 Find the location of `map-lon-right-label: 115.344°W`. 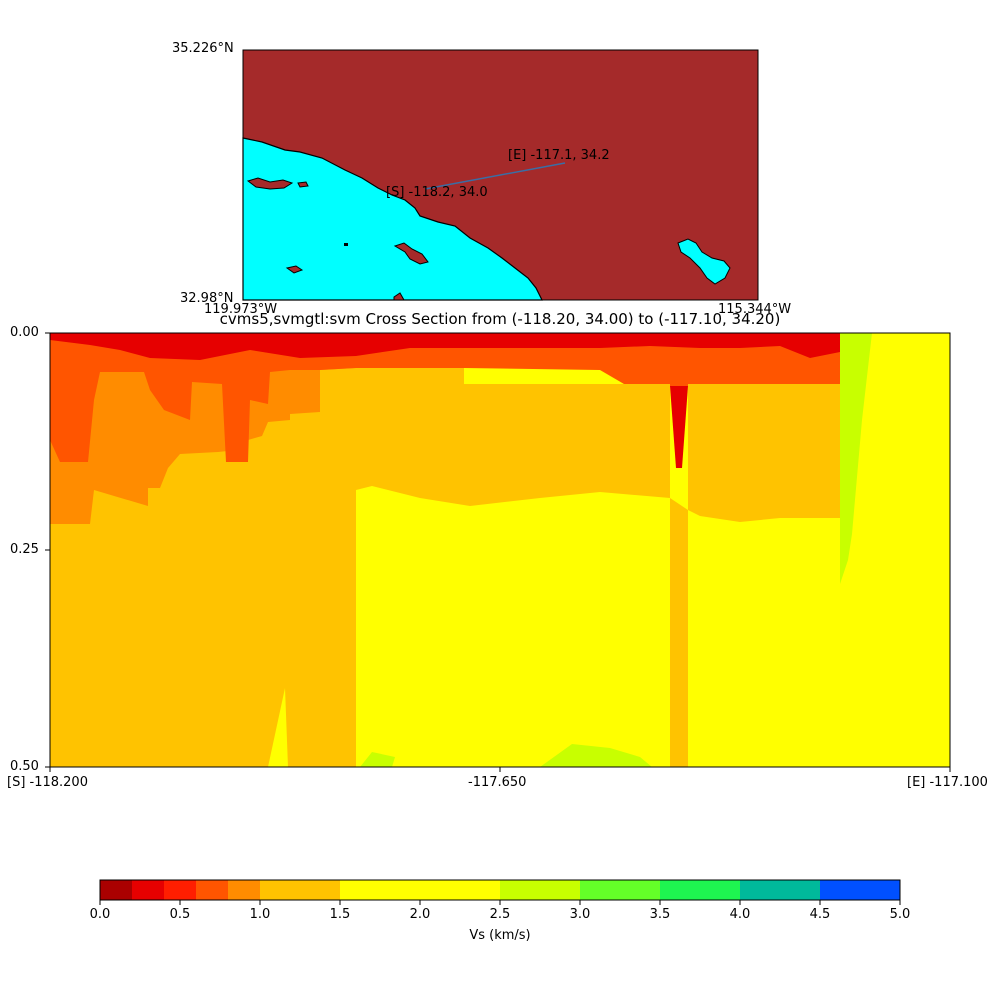

map-lon-right-label: 115.344°W is located at coordinates (755, 309).